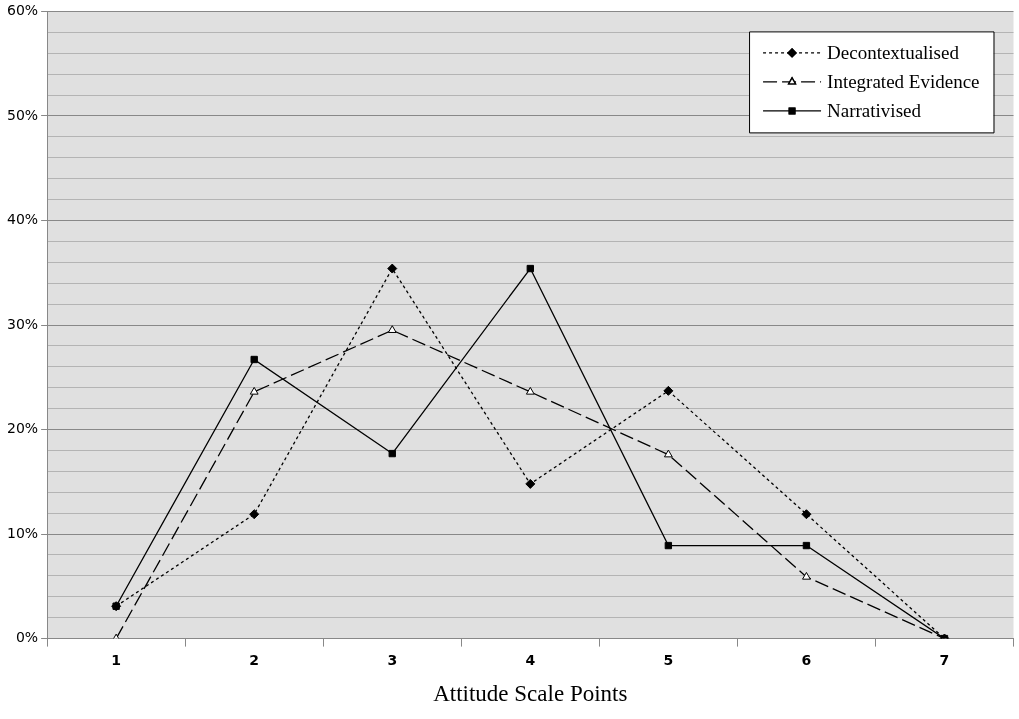  I want to click on x-tick-label: 5, so click(668, 659).